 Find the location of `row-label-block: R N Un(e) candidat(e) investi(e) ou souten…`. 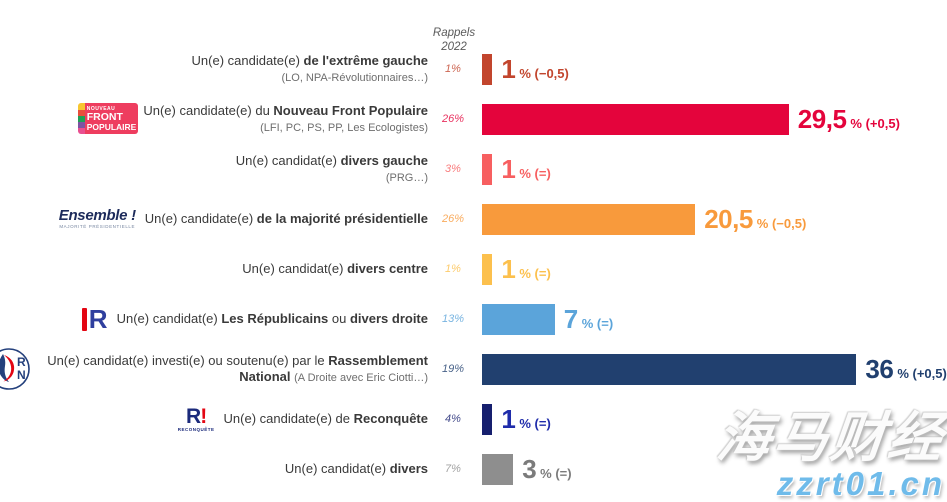

row-label-block: R N Un(e) candidat(e) investi(e) ou souten… is located at coordinates (214, 369).